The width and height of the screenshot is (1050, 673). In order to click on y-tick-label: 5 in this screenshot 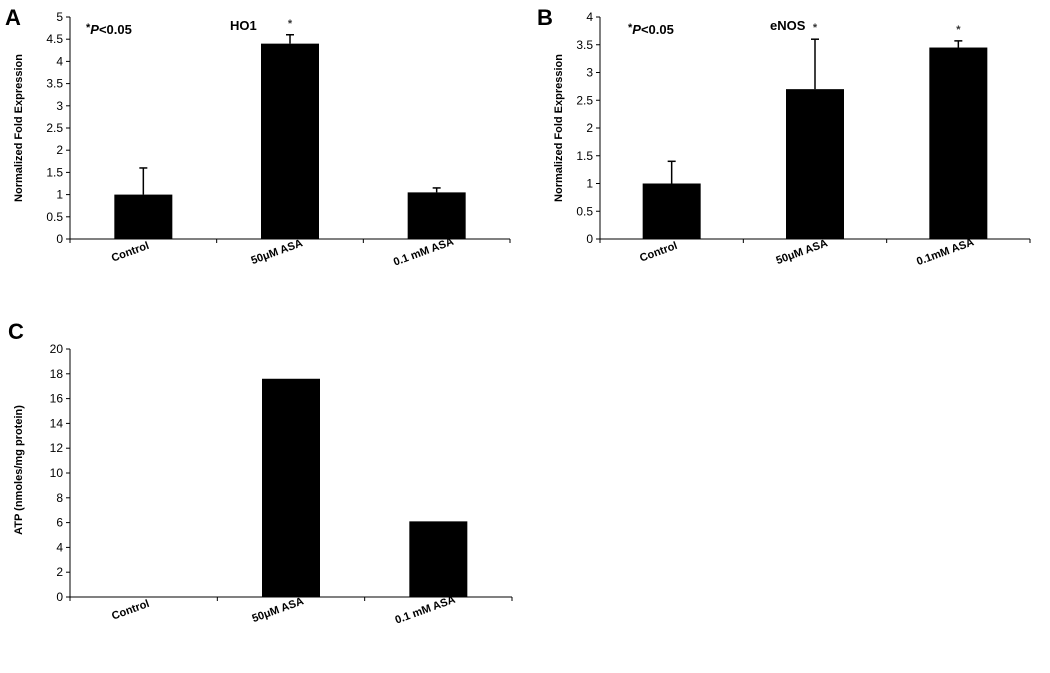, I will do `click(59, 17)`.